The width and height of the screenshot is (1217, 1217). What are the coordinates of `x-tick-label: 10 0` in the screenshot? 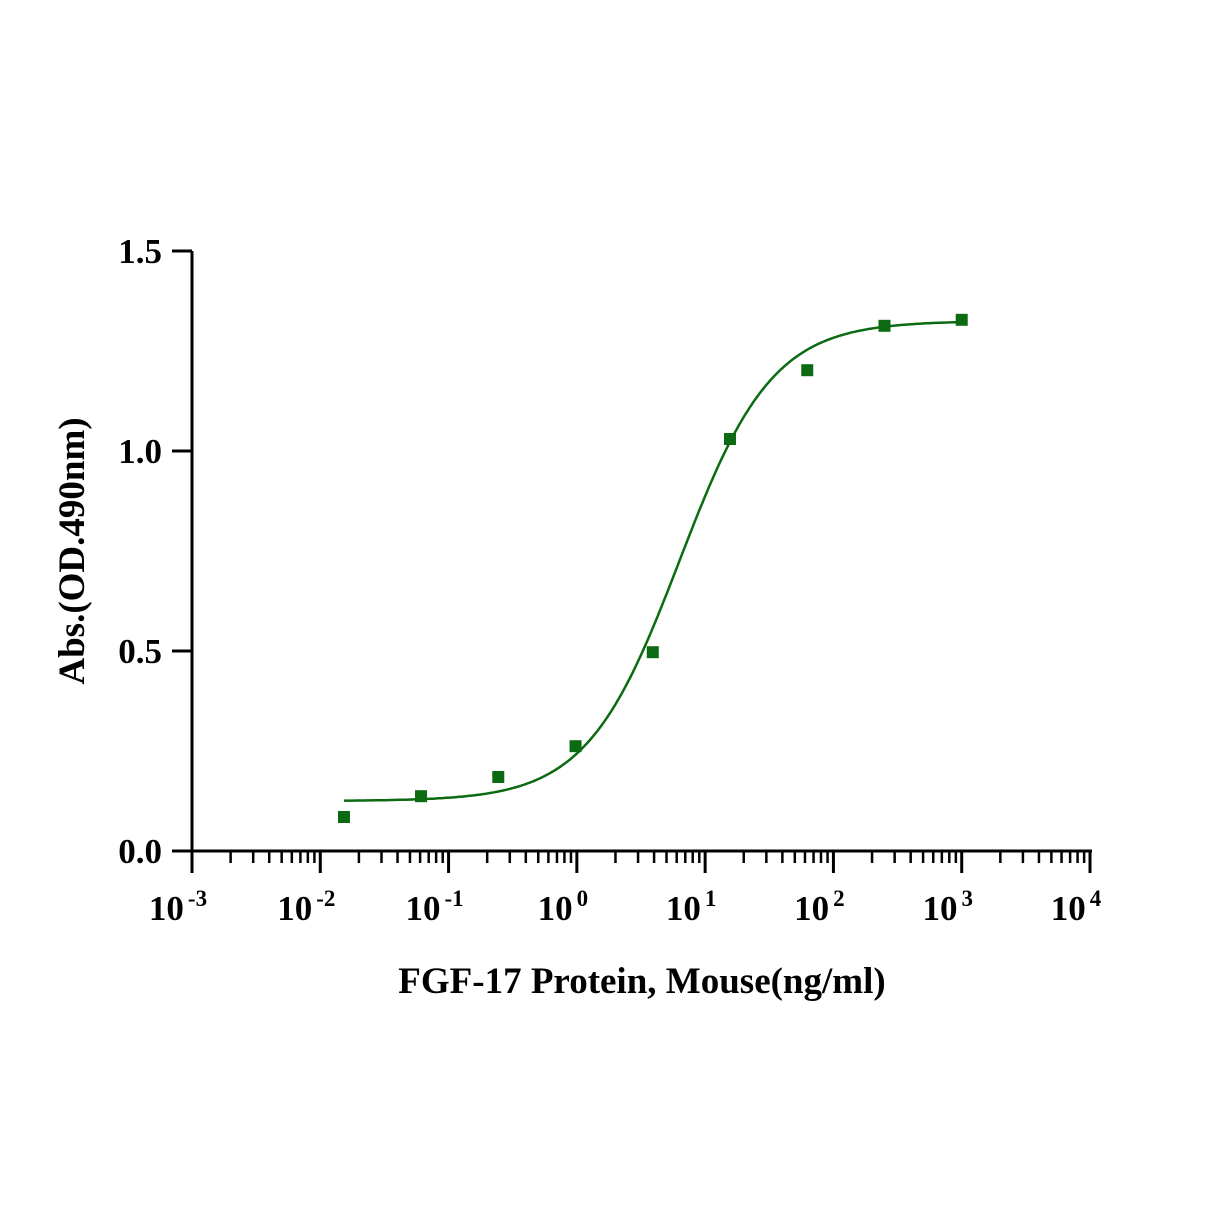 It's located at (563, 907).